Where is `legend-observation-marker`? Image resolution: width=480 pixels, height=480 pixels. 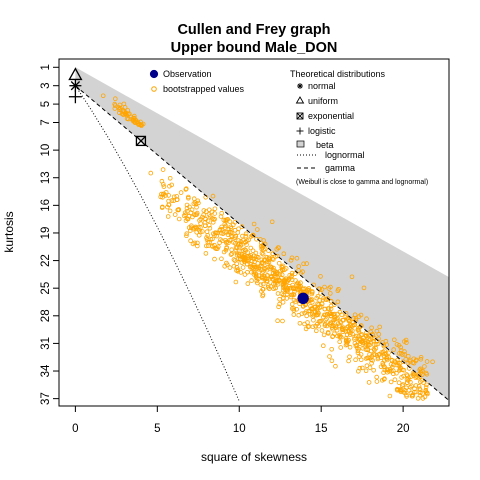
legend-observation-marker is located at coordinates (154, 74).